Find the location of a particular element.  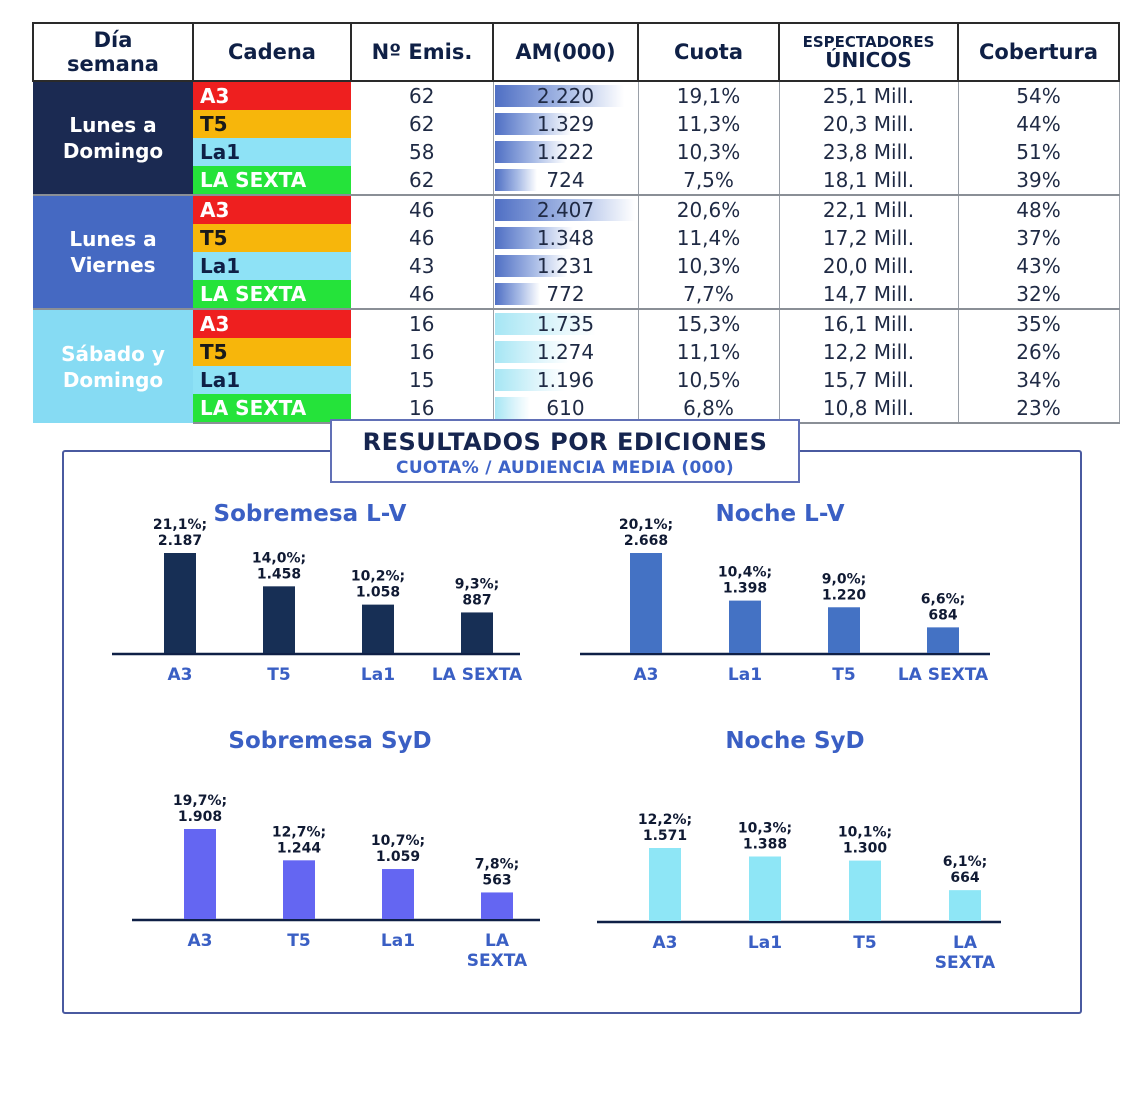

cuota-cell: 11,3% is located at coordinates (709, 124).